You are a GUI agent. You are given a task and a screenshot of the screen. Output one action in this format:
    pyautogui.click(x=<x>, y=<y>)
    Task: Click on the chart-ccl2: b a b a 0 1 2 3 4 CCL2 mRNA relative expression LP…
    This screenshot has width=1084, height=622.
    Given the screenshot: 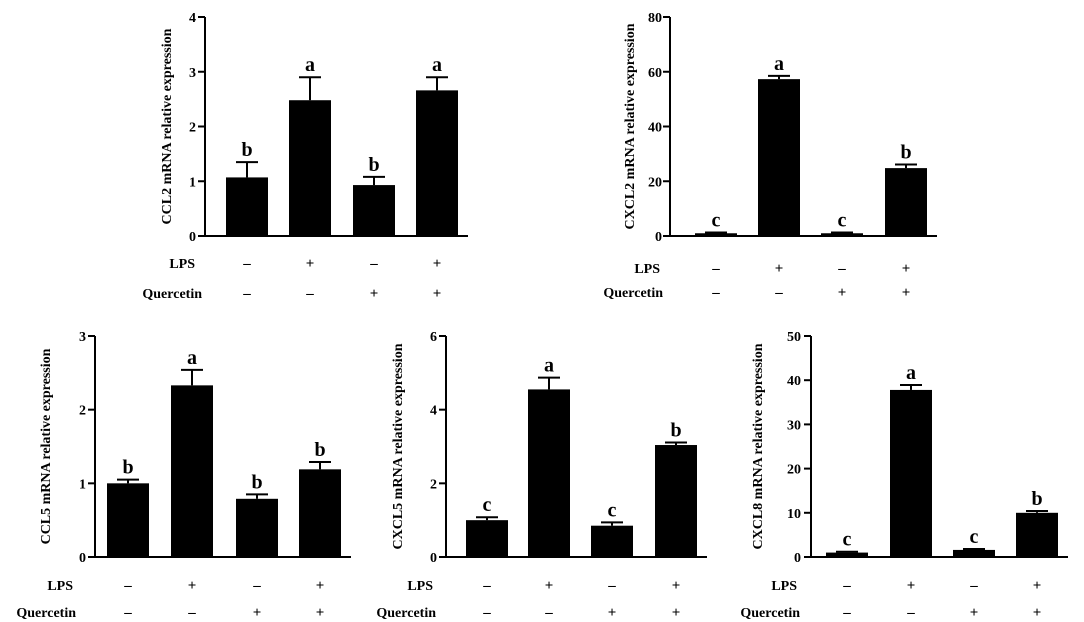 What is the action you would take?
    pyautogui.click(x=305, y=156)
    